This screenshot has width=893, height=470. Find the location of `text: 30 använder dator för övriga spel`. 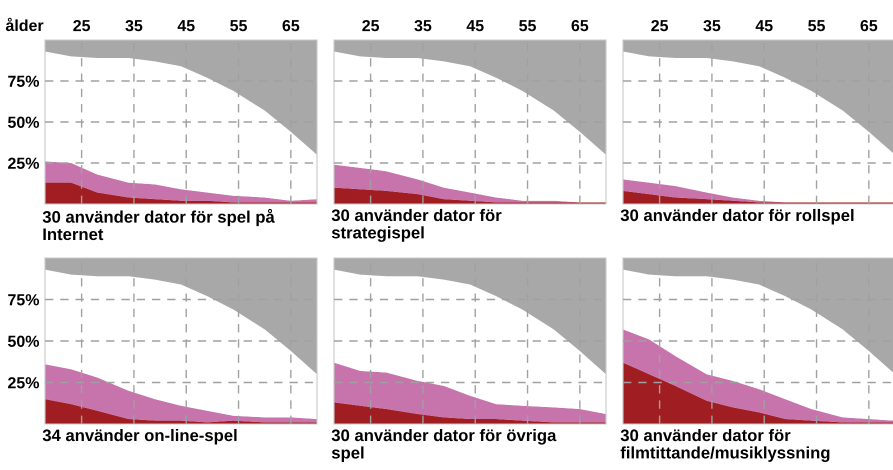

text: 30 använder dator för övriga spel is located at coordinates (444, 445).